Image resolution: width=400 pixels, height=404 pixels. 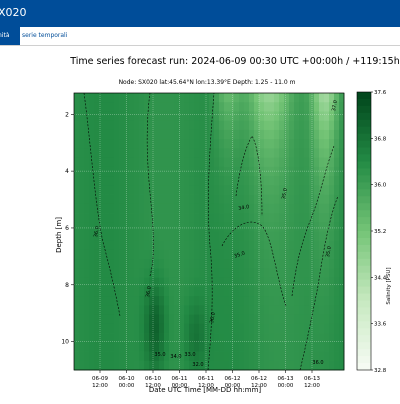 I want to click on tab-time-series: serie temporali, so click(x=45, y=35).